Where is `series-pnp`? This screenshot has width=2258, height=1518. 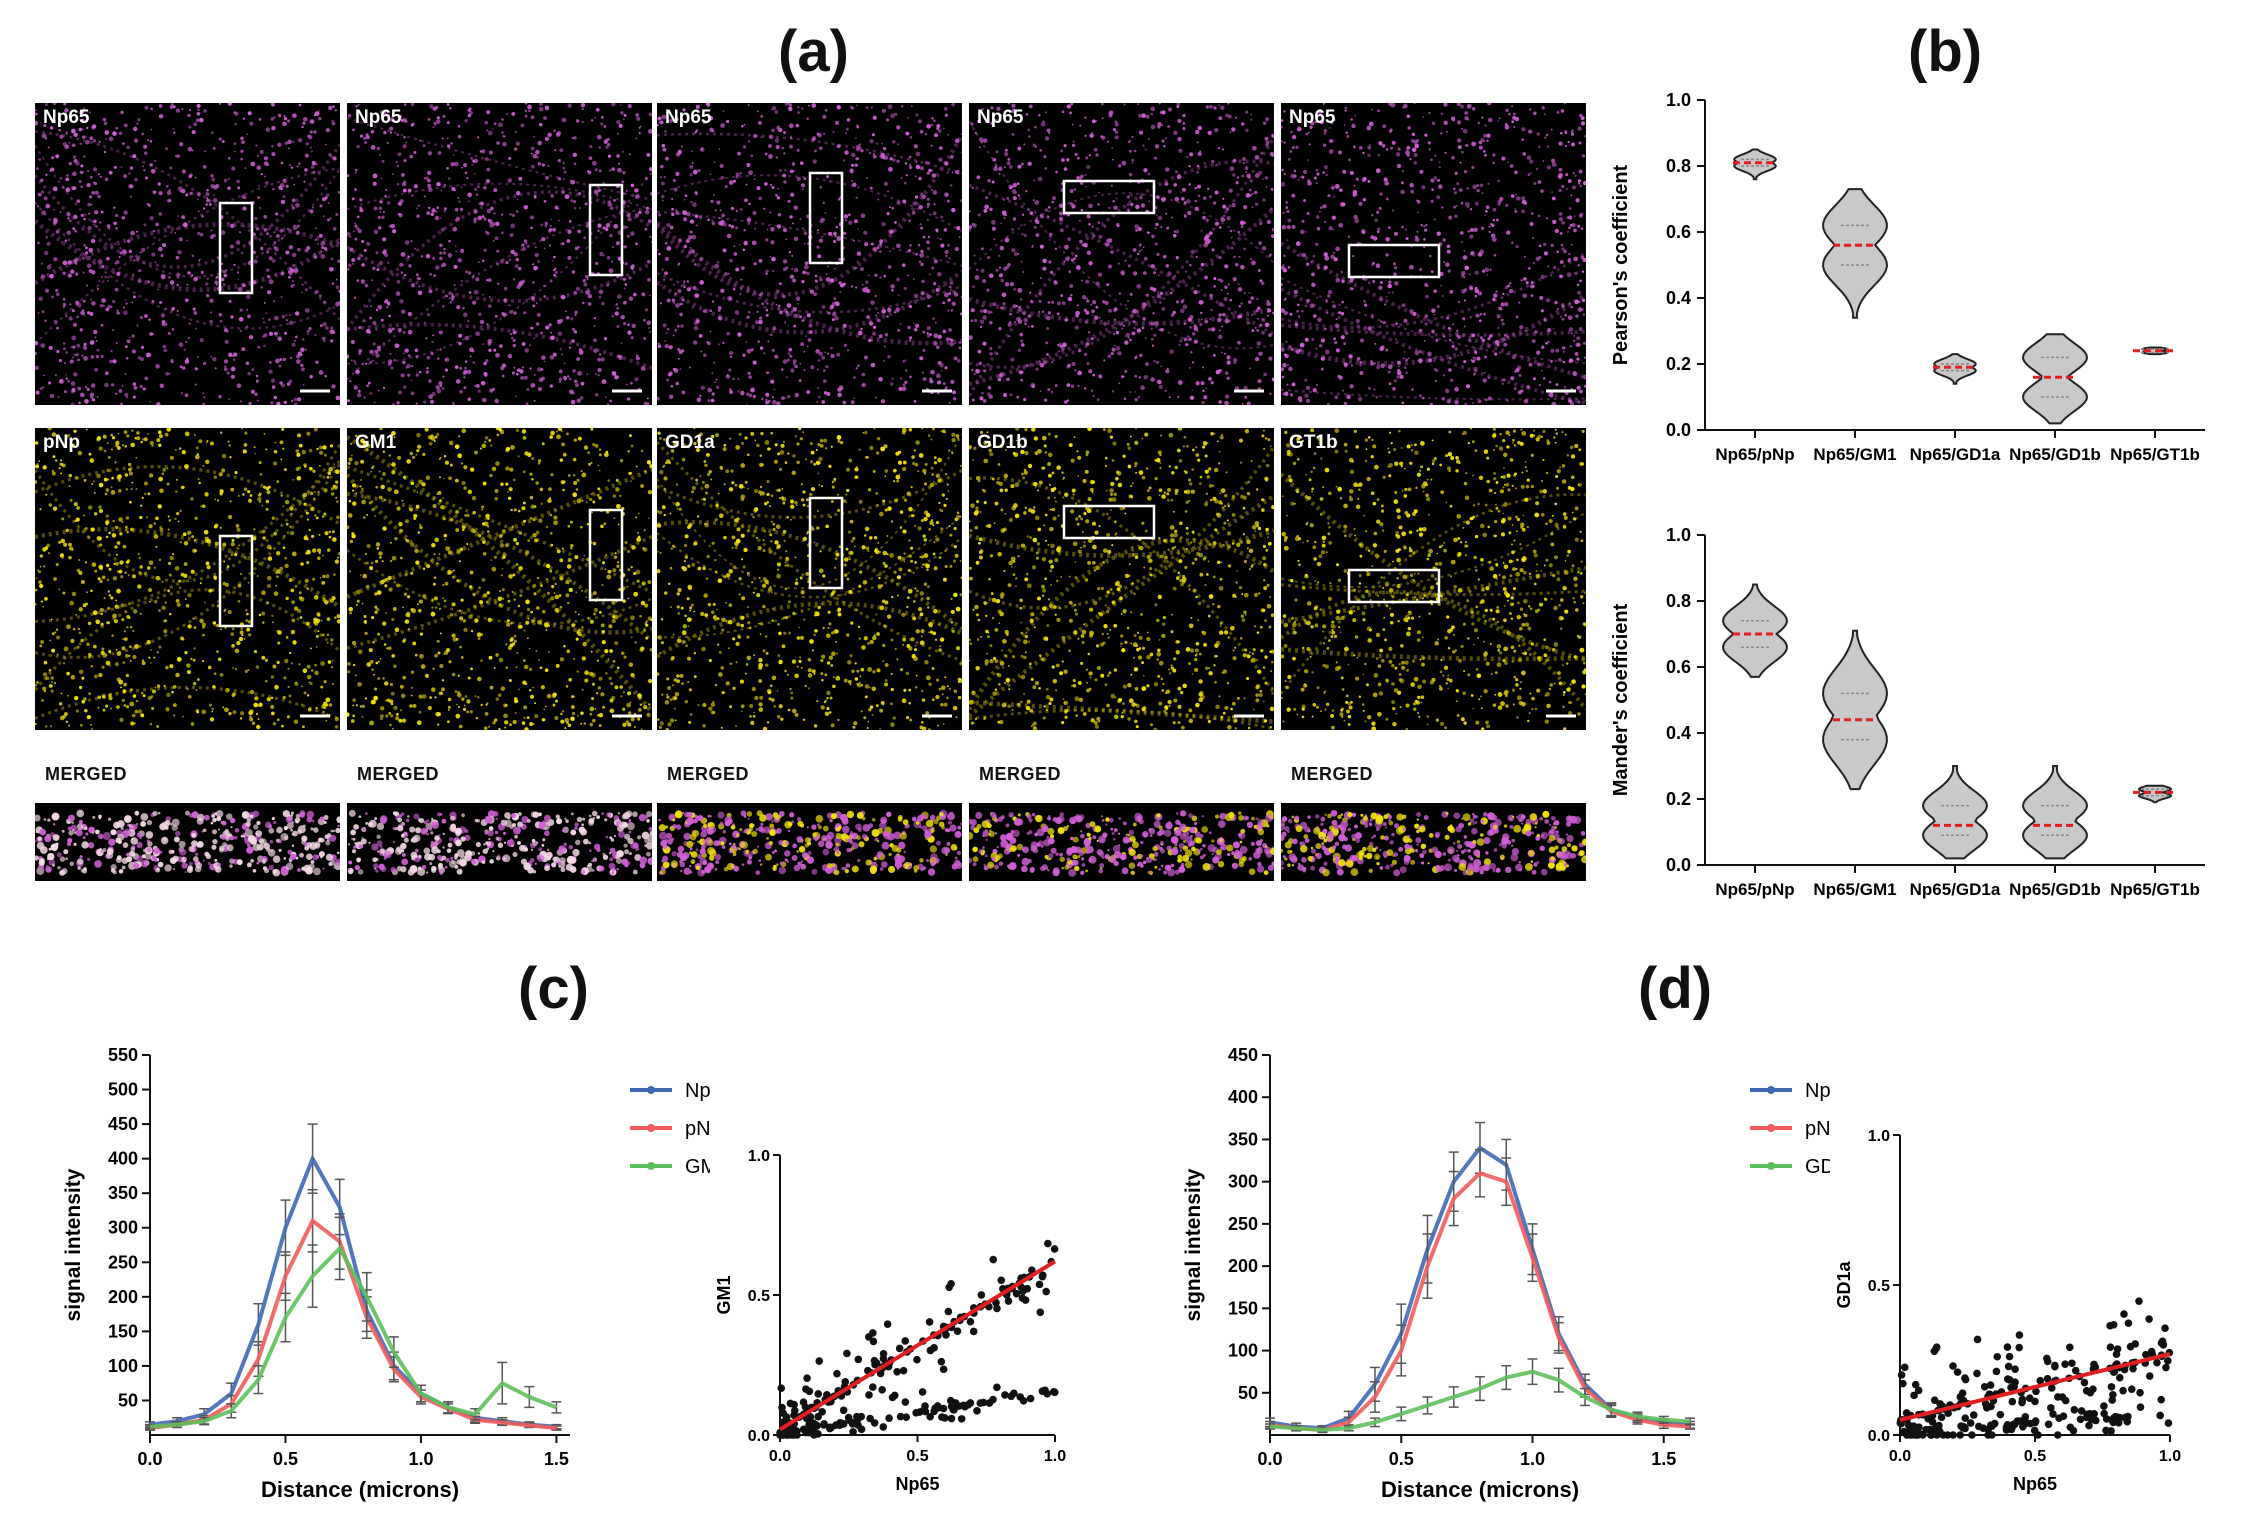 series-pnp is located at coordinates (353, 1309).